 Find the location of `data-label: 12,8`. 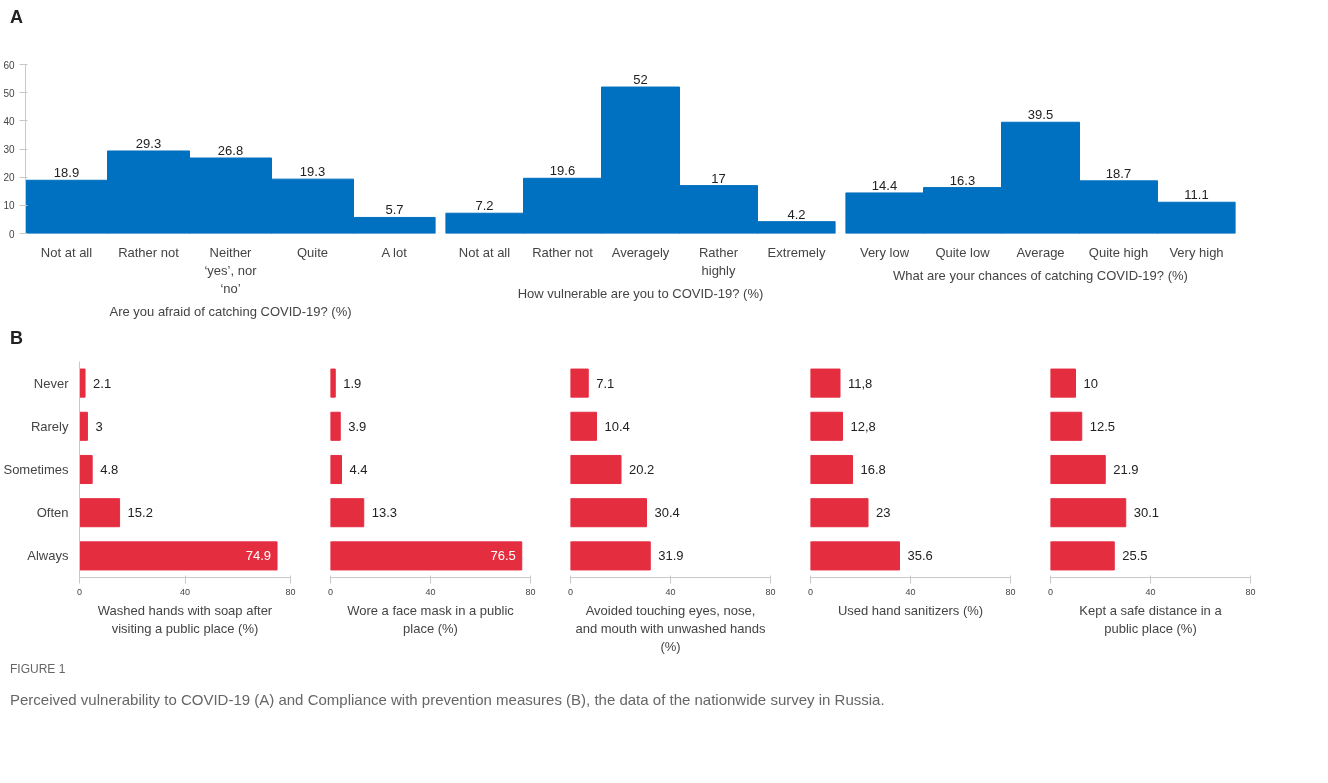

data-label: 12,8 is located at coordinates (863, 427).